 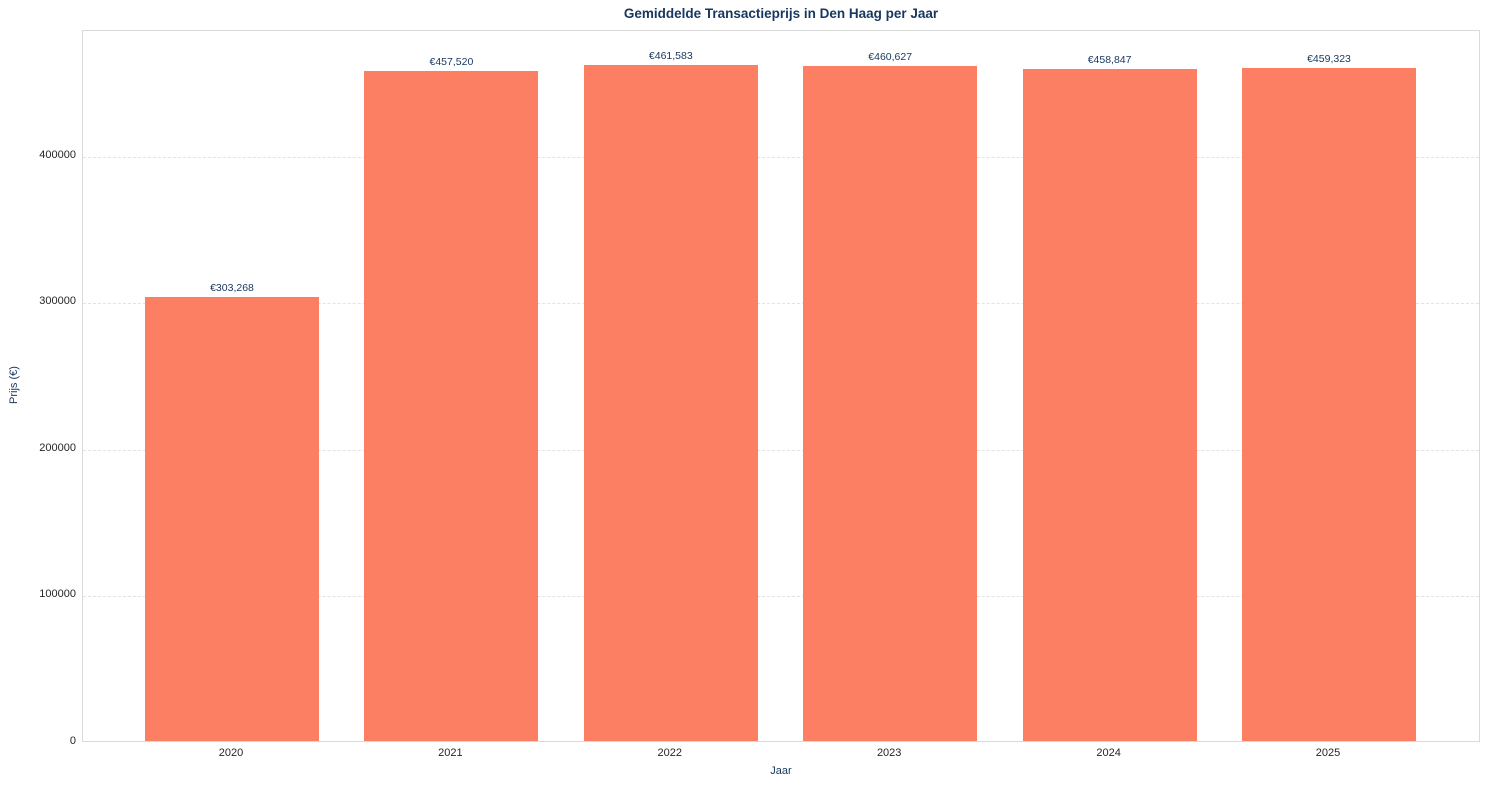 What do you see at coordinates (451, 405) in the screenshot?
I see `bar-2021` at bounding box center [451, 405].